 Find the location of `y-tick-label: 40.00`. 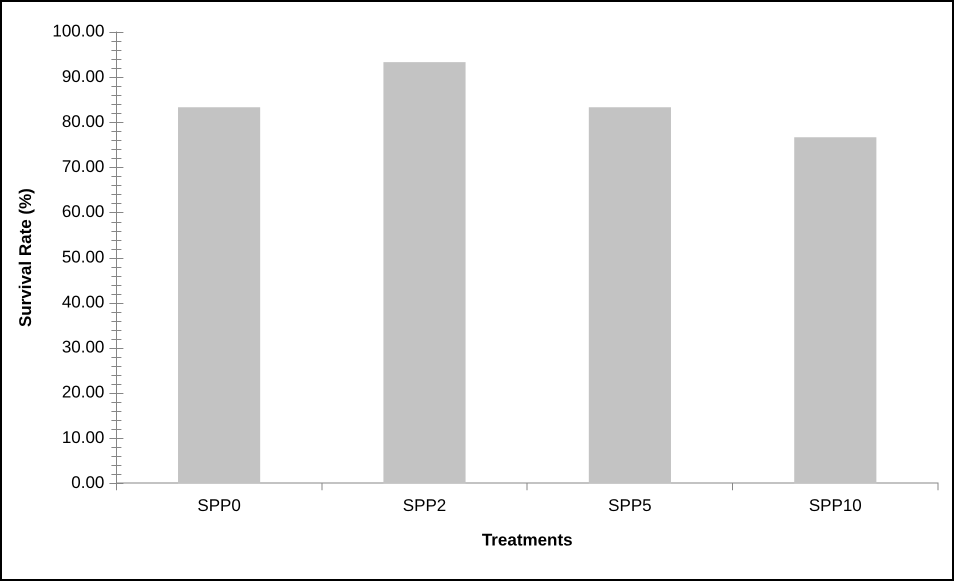

y-tick-label: 40.00 is located at coordinates (83, 302).